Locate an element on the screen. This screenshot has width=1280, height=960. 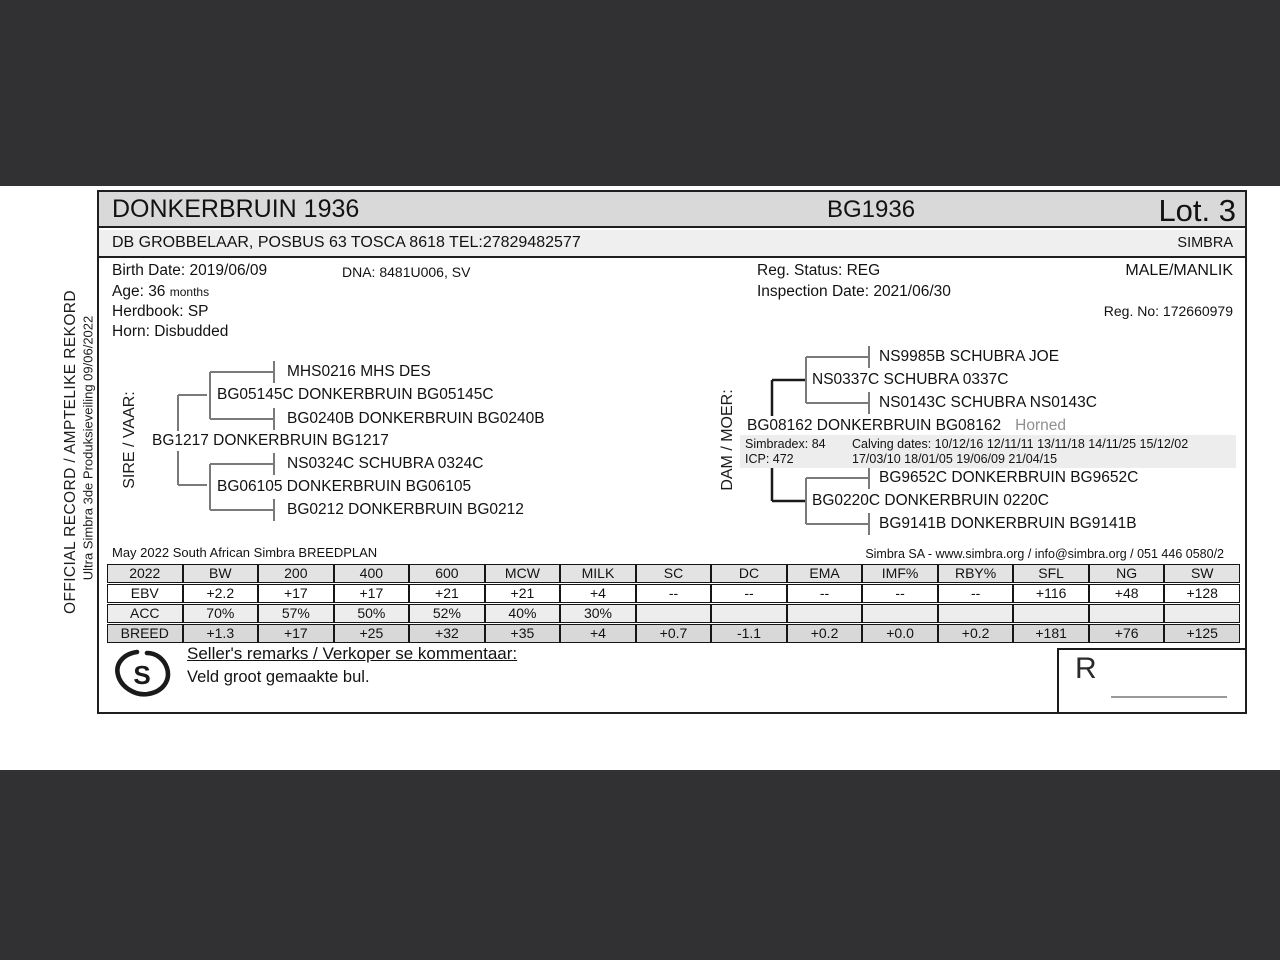
inspection-date: Inspection Date: 2021/06/30 is located at coordinates (854, 291).